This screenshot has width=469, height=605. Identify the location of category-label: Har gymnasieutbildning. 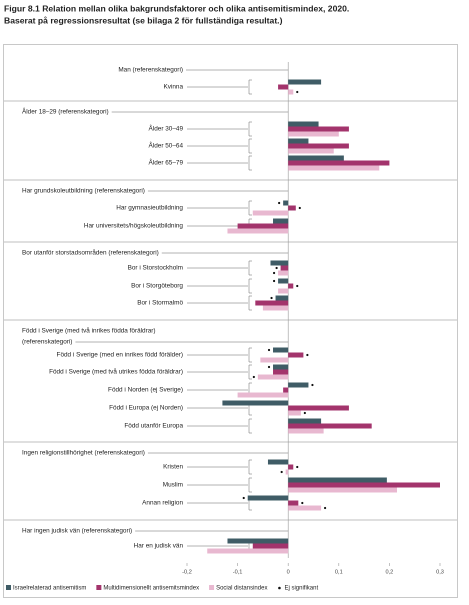
(149, 208).